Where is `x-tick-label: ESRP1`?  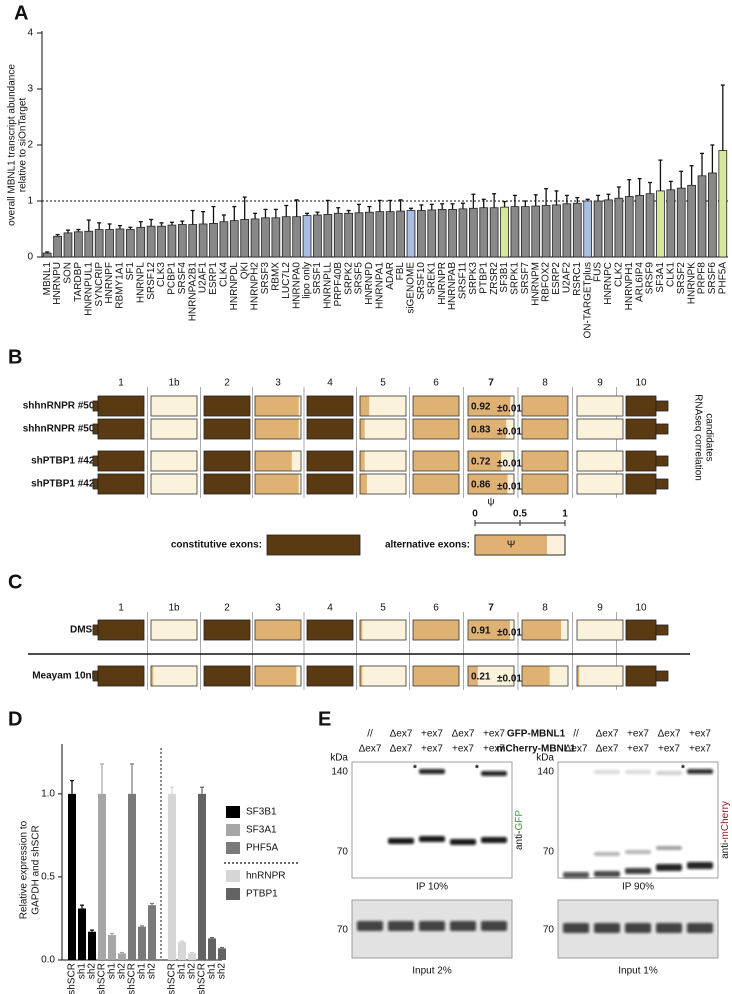
x-tick-label: ESRP1 is located at coordinates (213, 278).